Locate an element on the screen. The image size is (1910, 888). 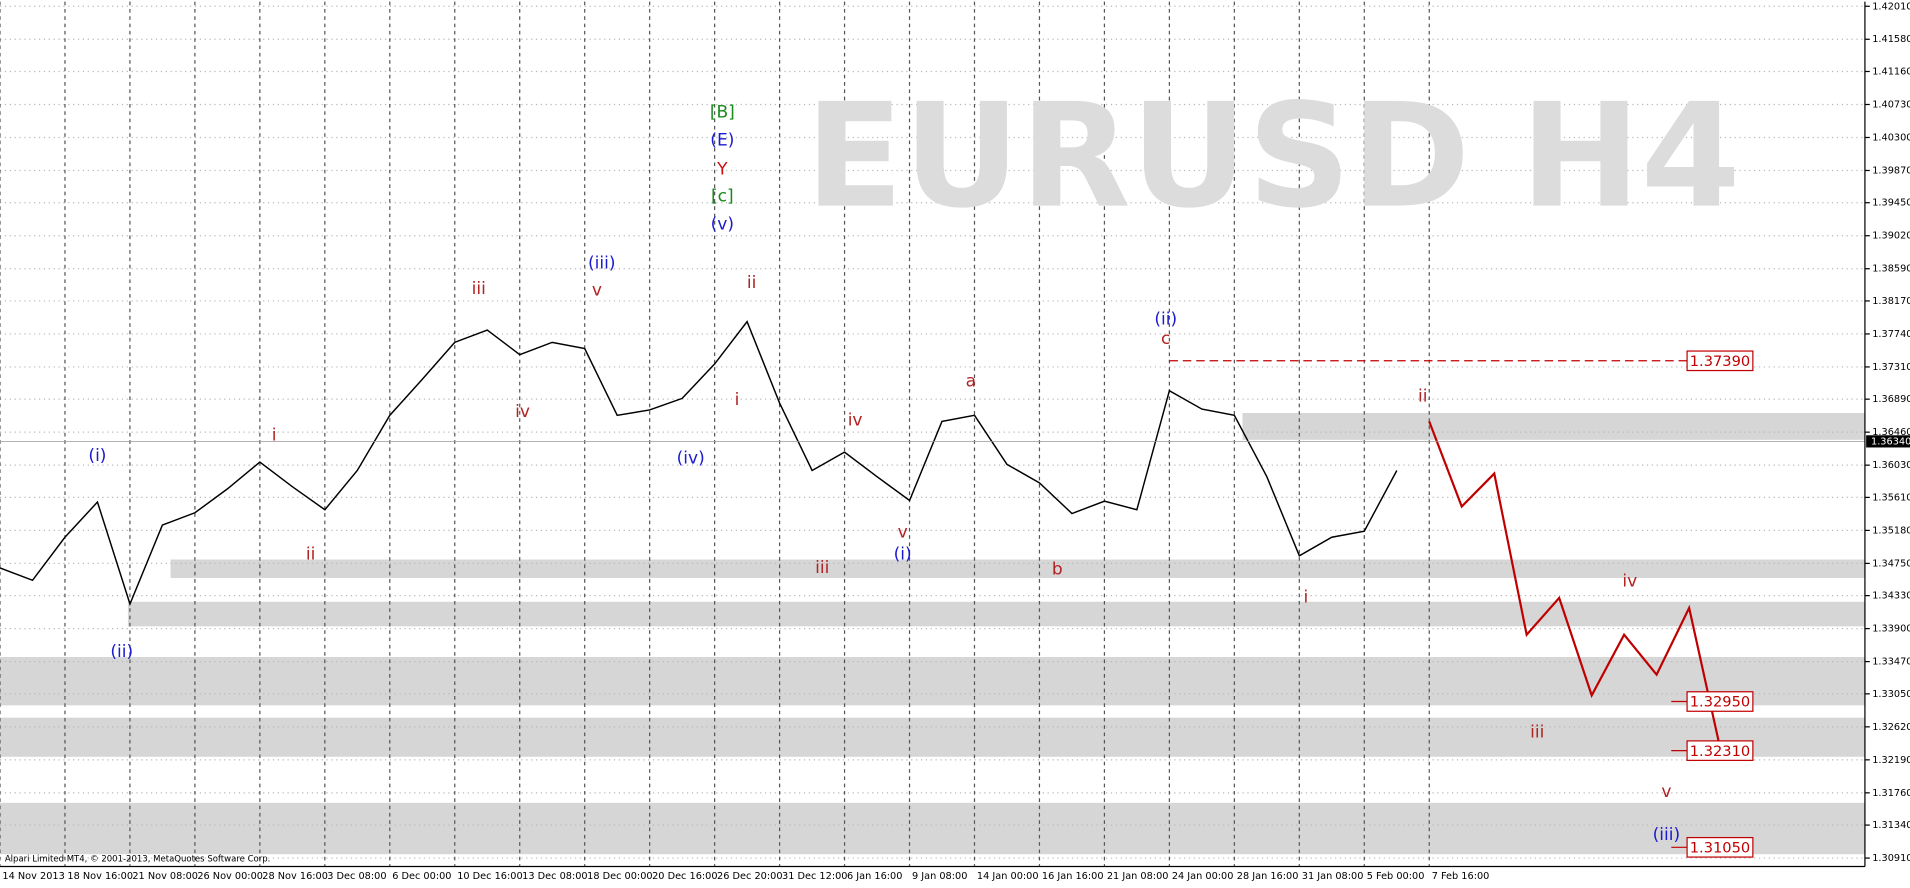
x-tick-label: 14 Nov 2013 is located at coordinates (33, 876).